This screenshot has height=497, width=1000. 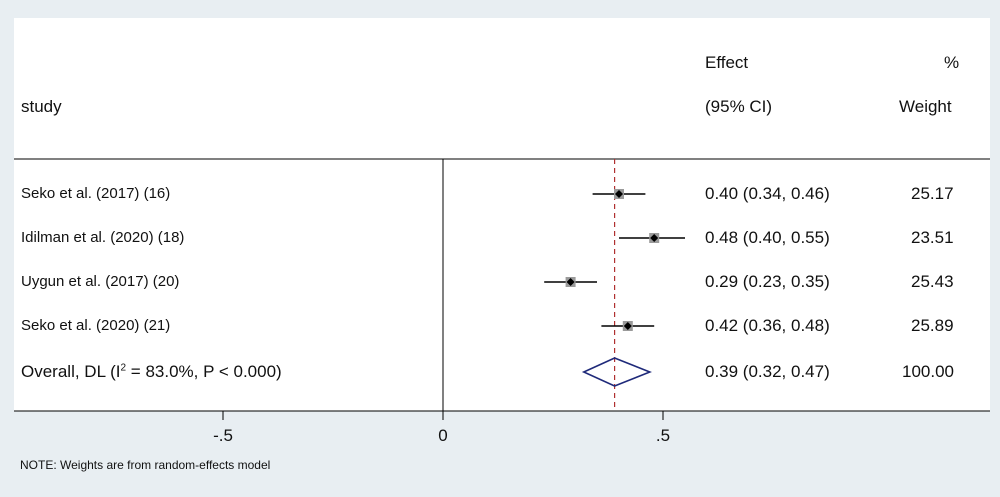 I want to click on weight-header: Weight, so click(x=925, y=106).